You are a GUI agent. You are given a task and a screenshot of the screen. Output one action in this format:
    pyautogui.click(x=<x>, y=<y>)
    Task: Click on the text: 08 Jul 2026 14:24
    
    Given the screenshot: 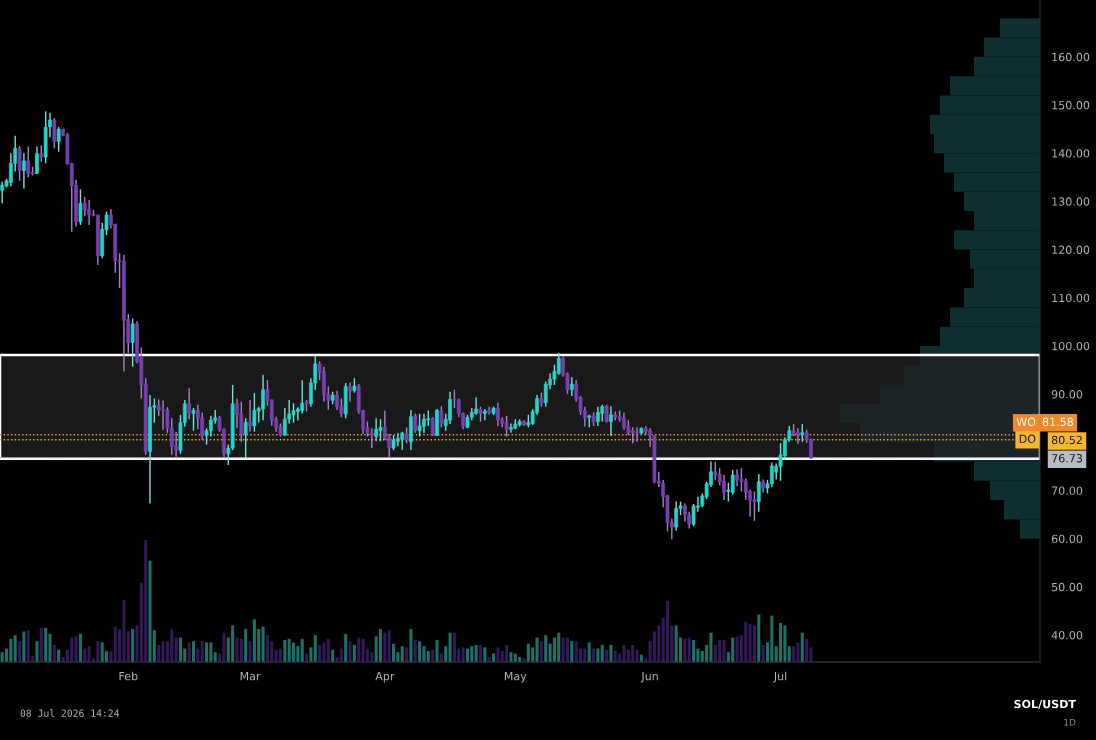 What is the action you would take?
    pyautogui.click(x=70, y=713)
    